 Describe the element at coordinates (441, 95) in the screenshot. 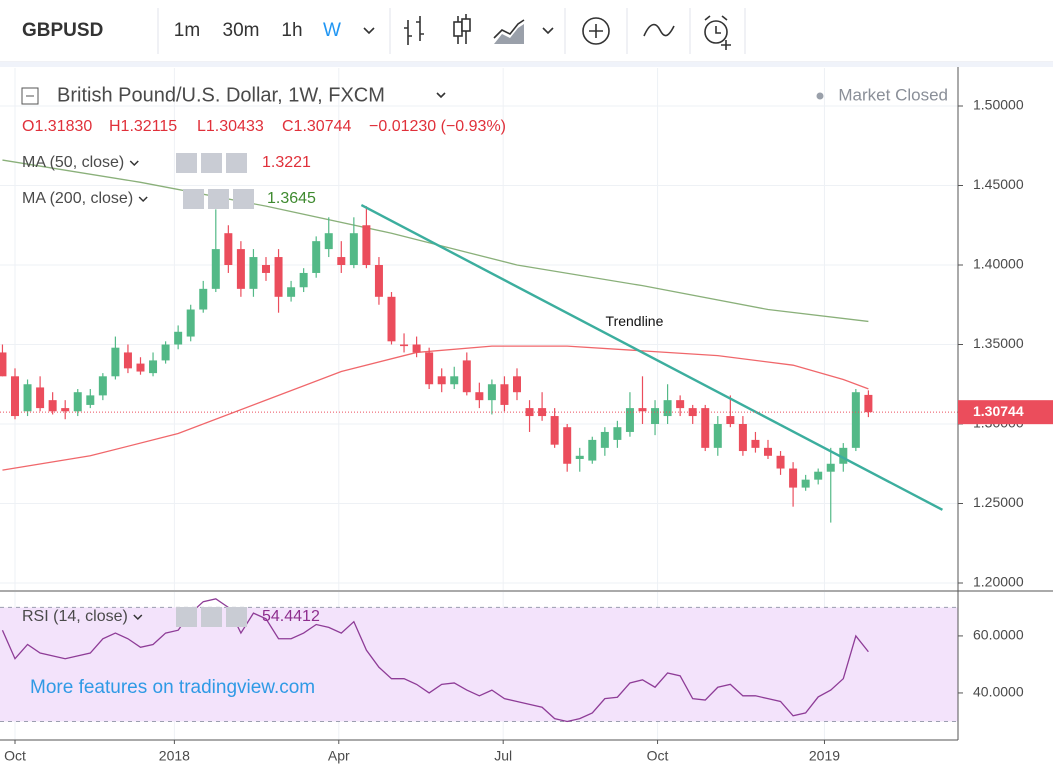

I see `symbol-menu` at that location.